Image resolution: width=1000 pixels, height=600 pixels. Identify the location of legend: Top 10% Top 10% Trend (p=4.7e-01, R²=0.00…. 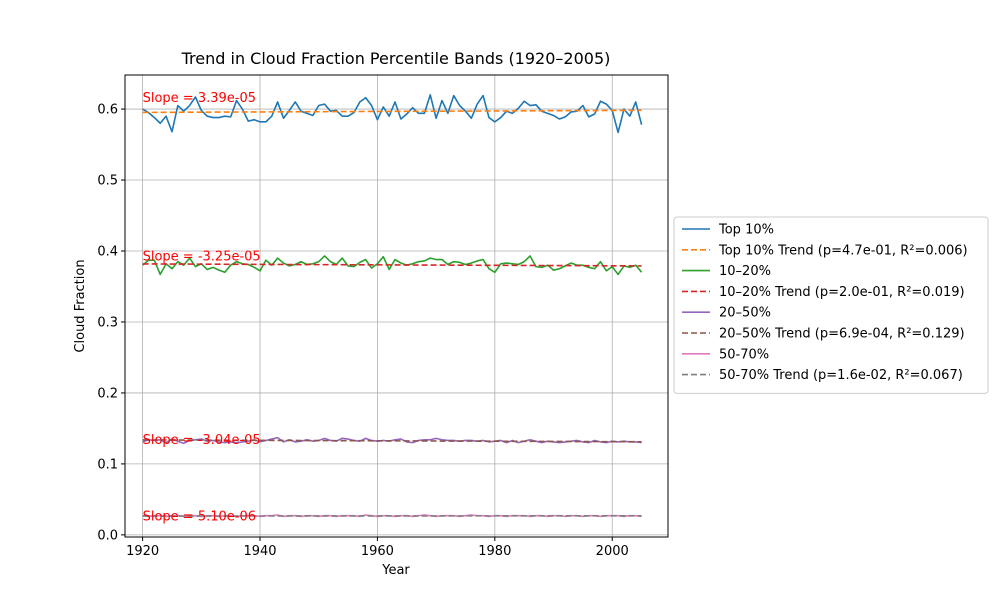
(831, 305).